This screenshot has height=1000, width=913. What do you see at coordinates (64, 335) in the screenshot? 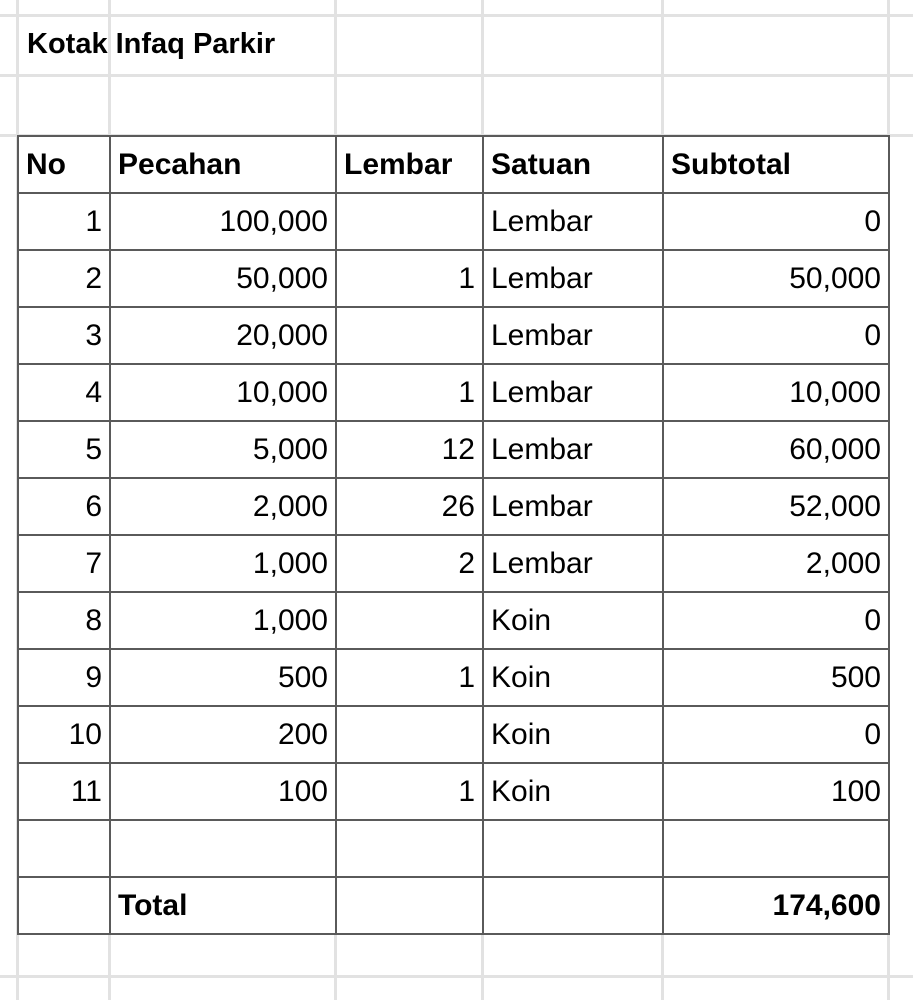
I see `cell-no: 3` at bounding box center [64, 335].